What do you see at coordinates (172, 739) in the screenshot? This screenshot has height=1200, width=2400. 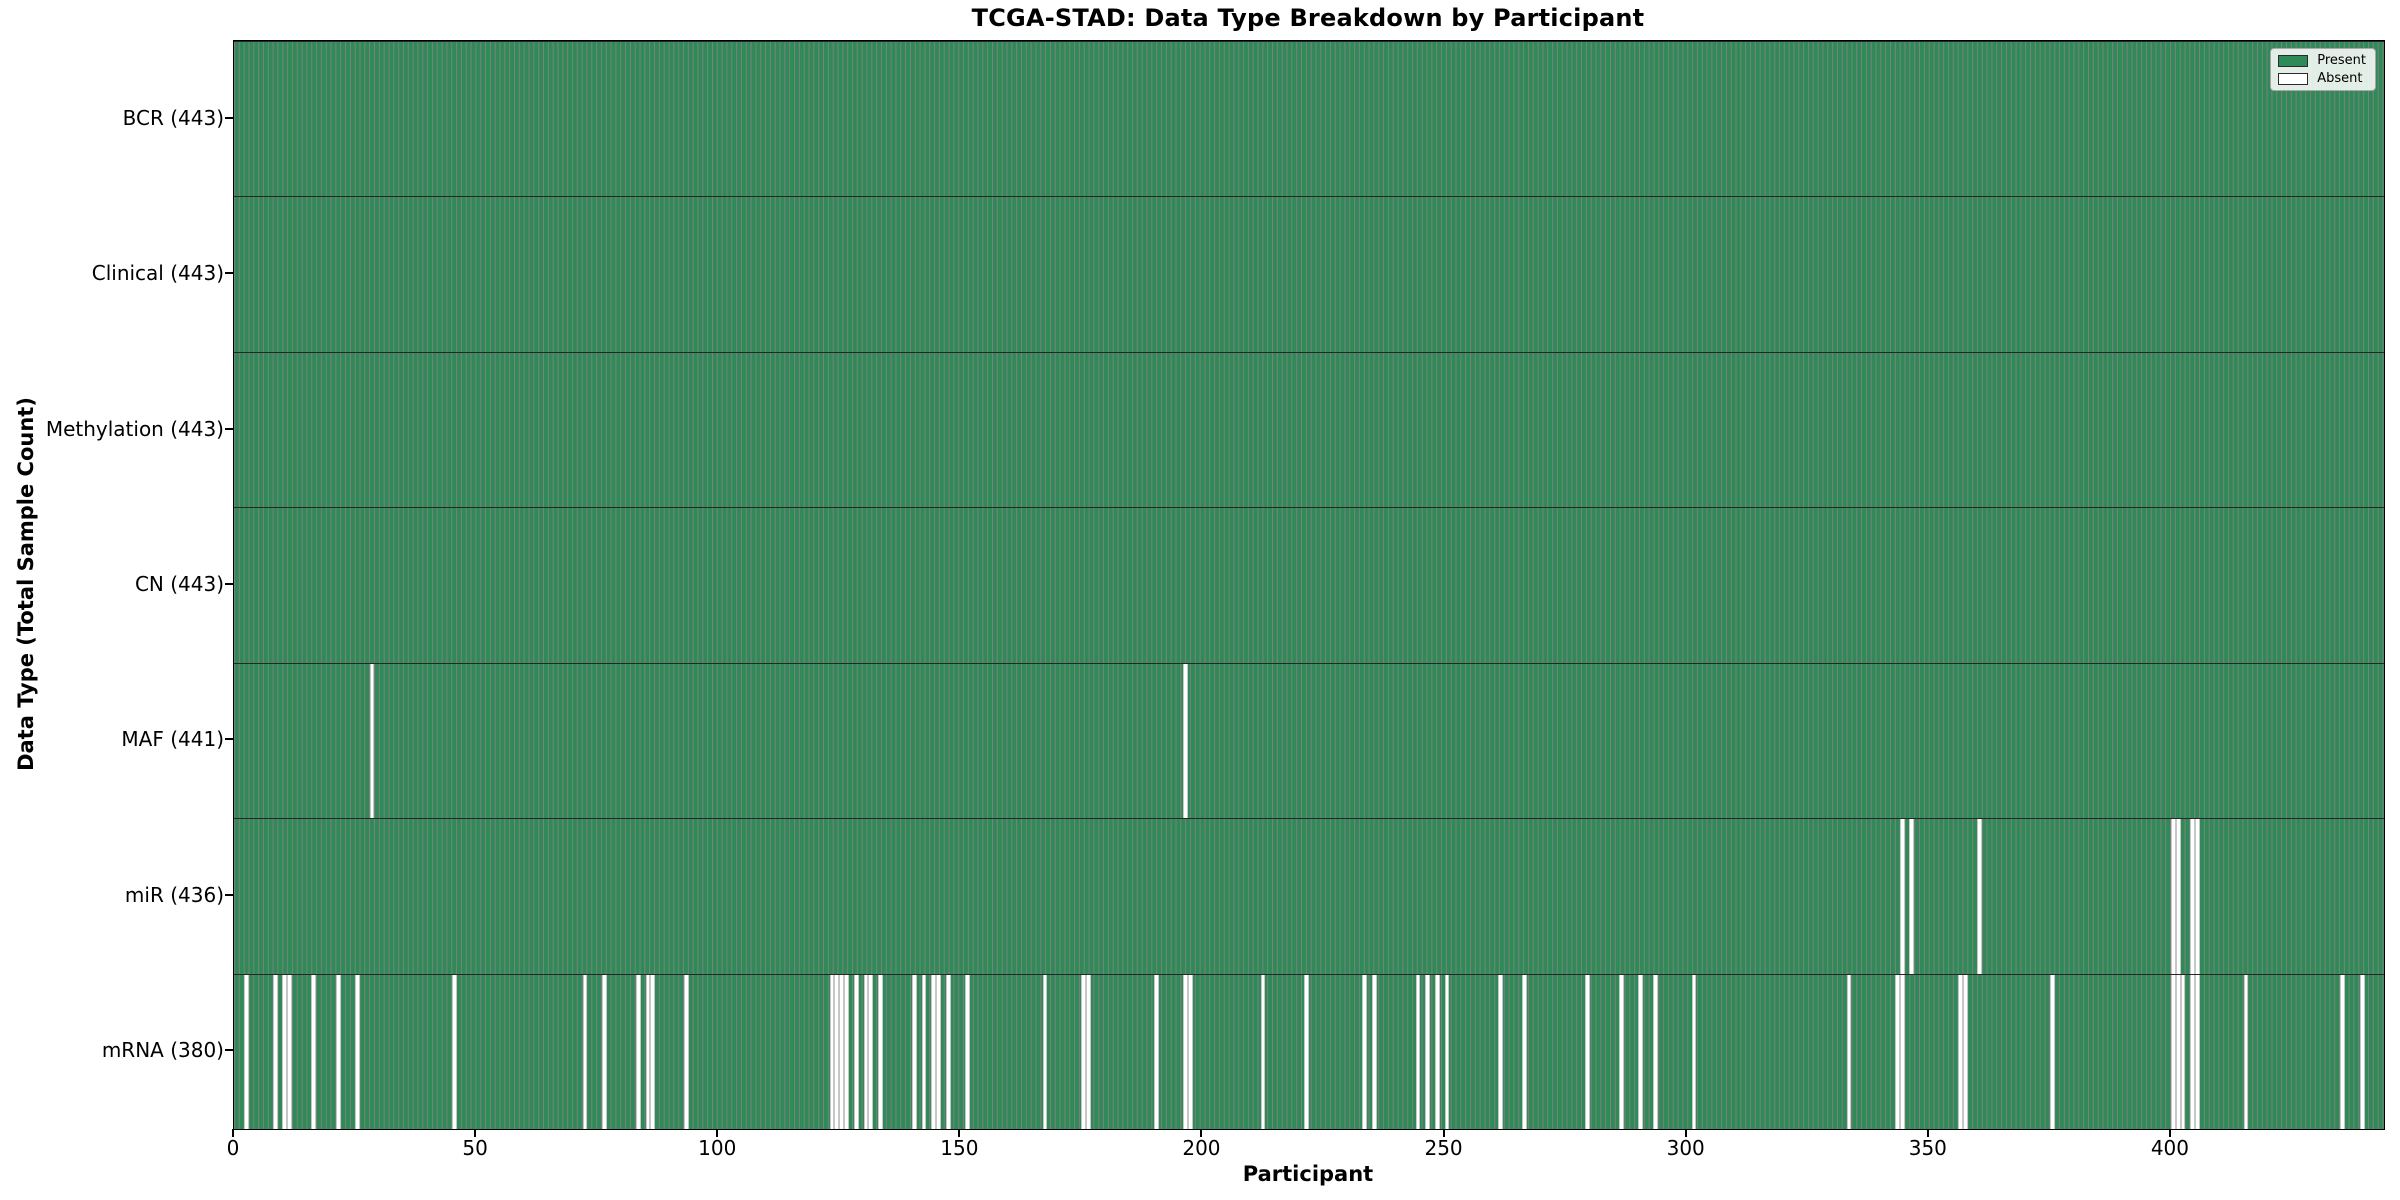 I see `y-tick-label-MAF: MAF (441)` at bounding box center [172, 739].